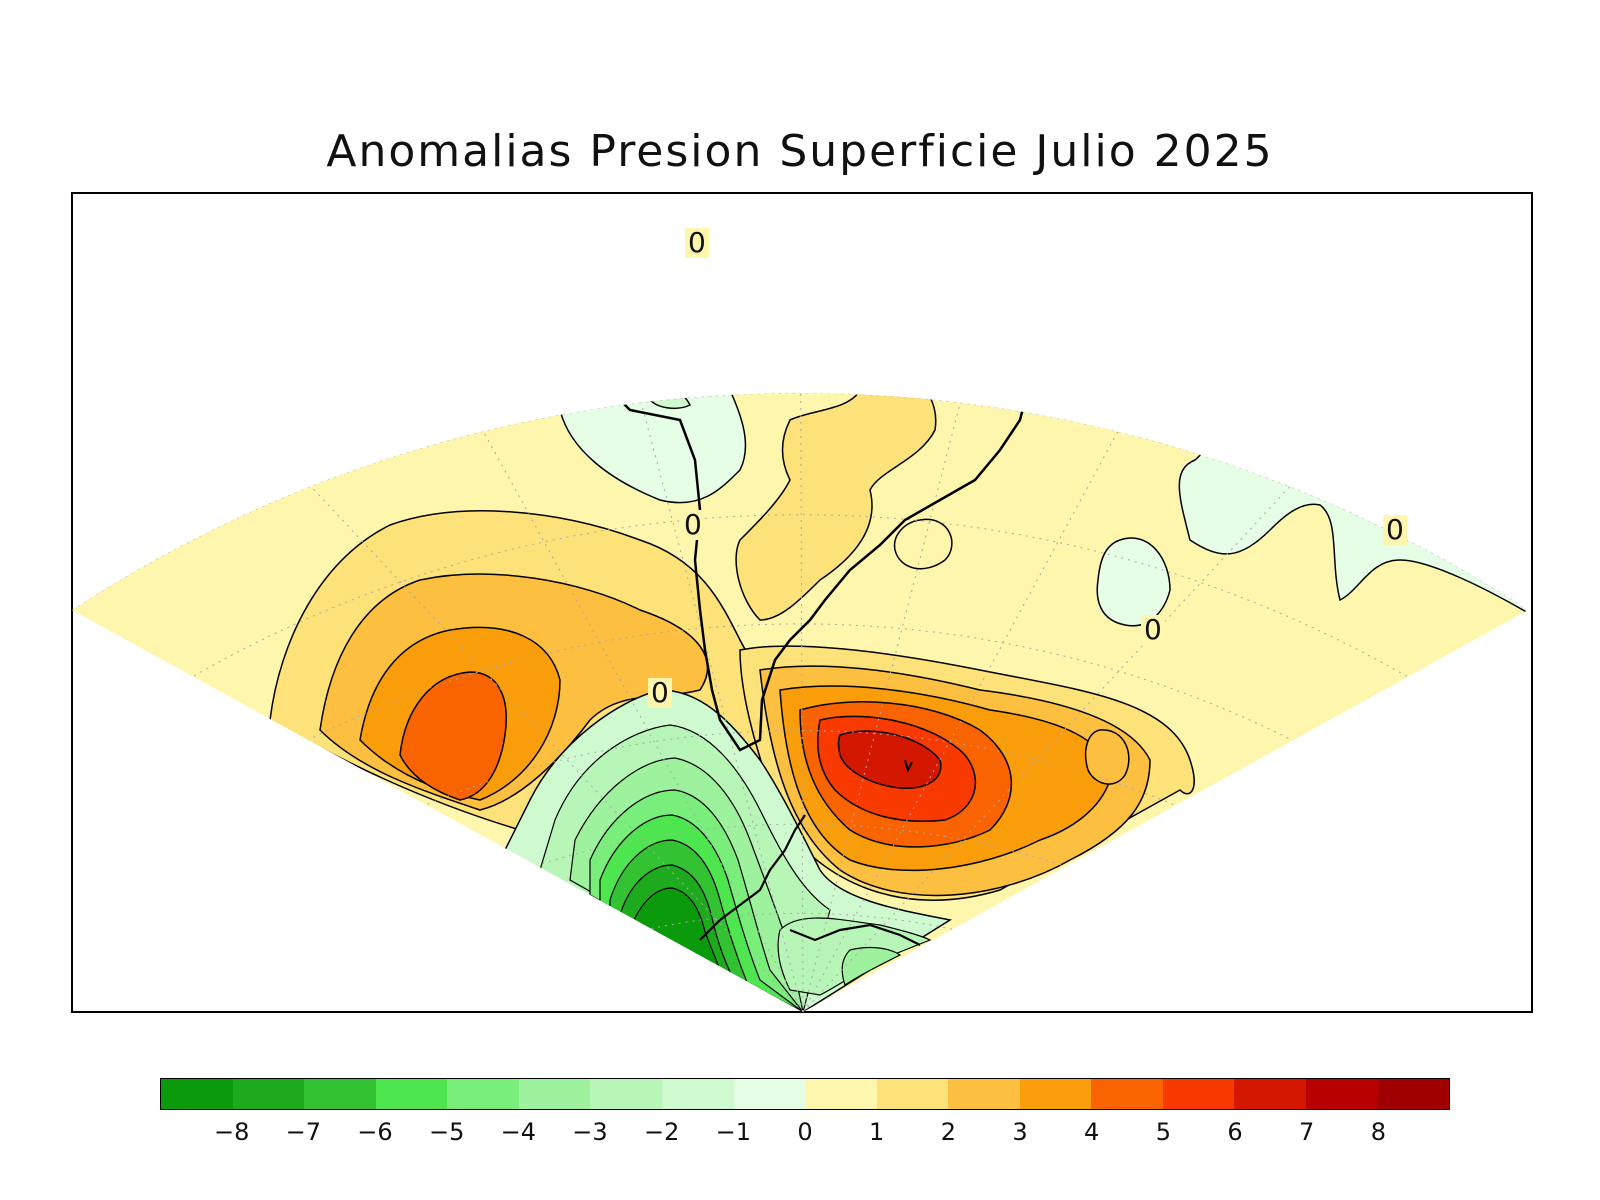 The width and height of the screenshot is (1600, 1200). I want to click on legend-label: 1, so click(877, 1132).